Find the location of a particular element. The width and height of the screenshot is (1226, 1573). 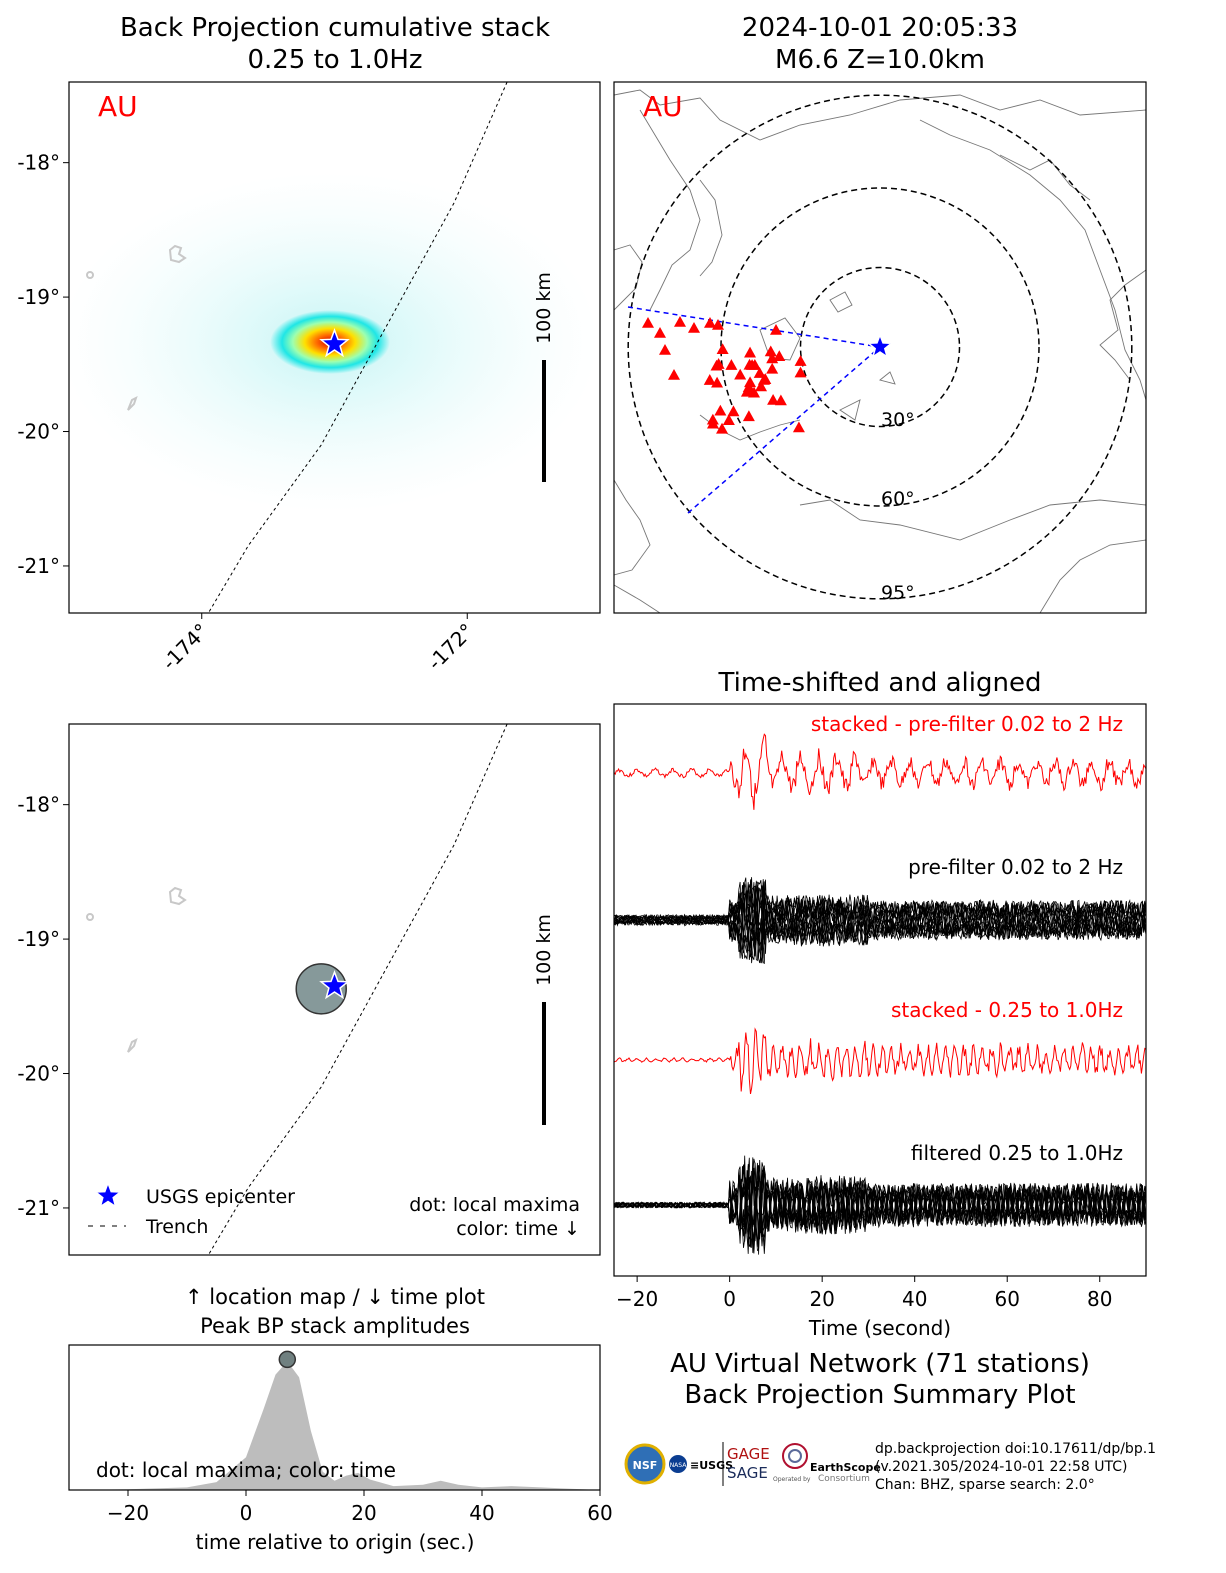

nsf-logo is located at coordinates (645, 1464).